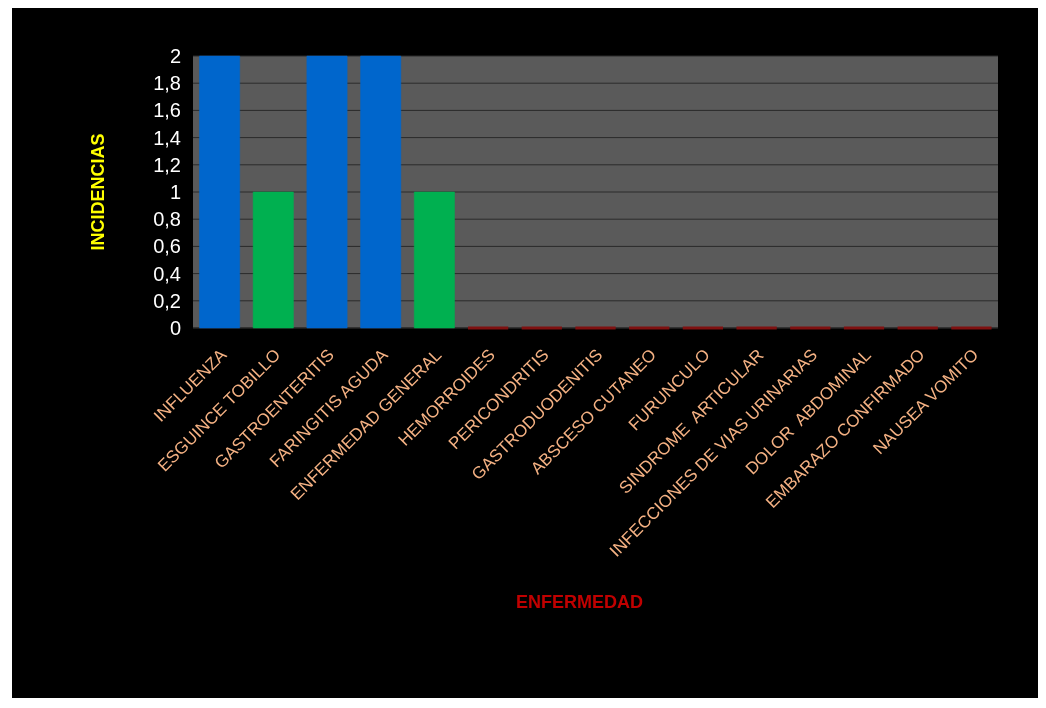 Image resolution: width=1046 pixels, height=708 pixels. What do you see at coordinates (175, 328) in the screenshot?
I see `y-tick-label: 0` at bounding box center [175, 328].